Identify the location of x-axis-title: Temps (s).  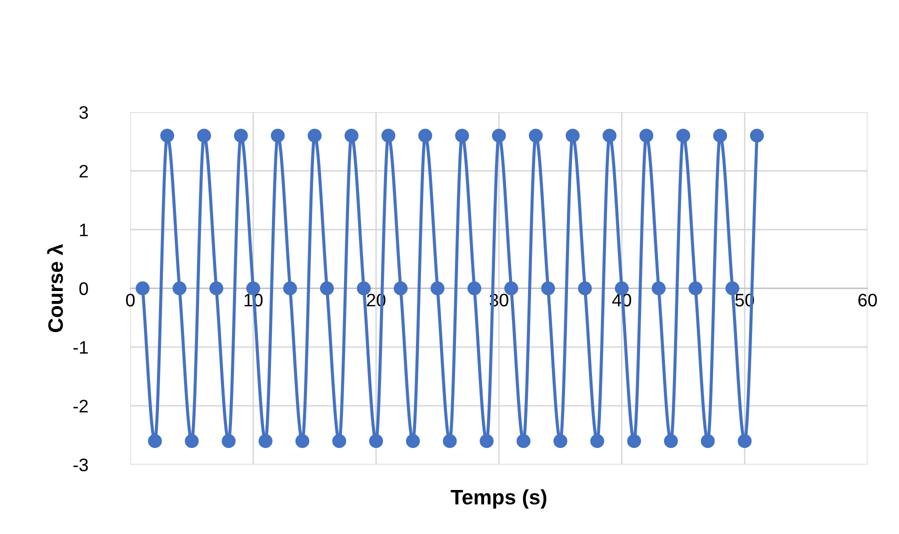
(498, 499).